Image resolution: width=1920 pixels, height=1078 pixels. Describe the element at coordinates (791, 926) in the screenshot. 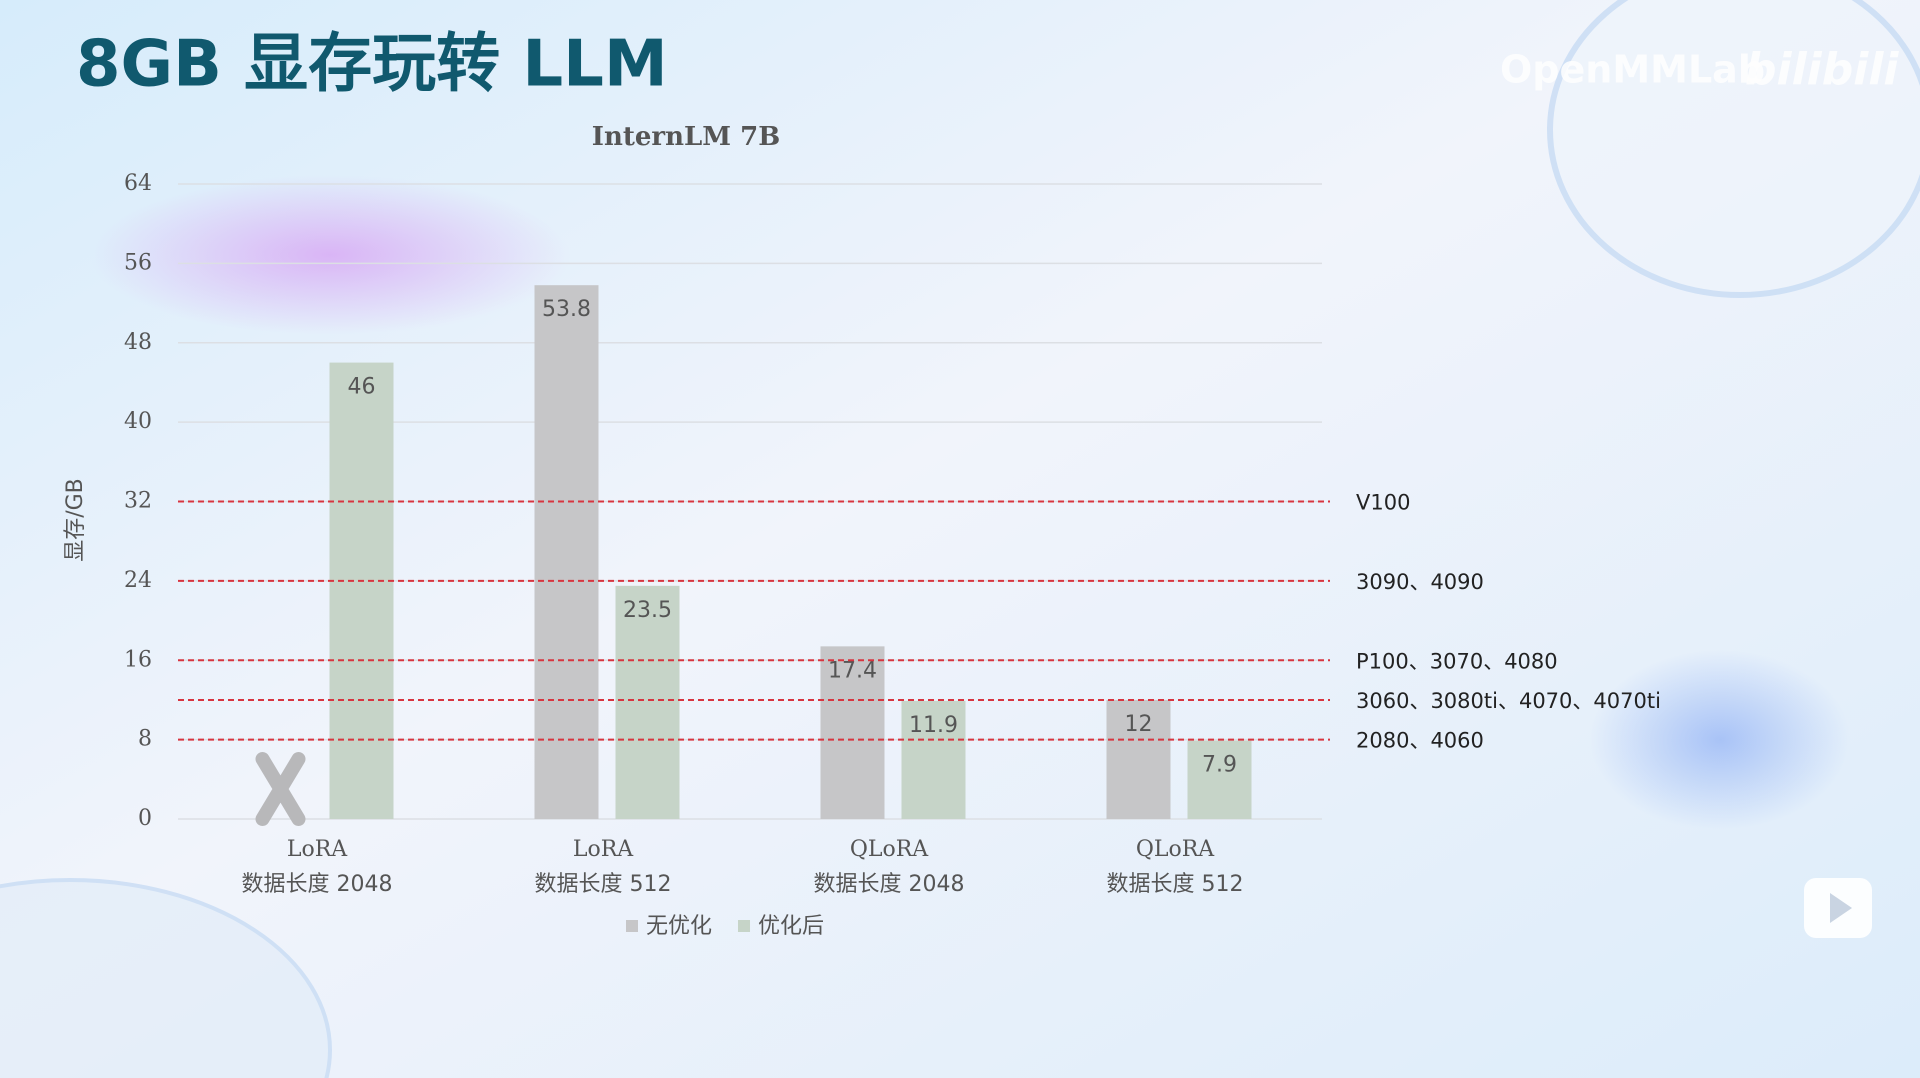

I see `legend-label: 优化后` at that location.